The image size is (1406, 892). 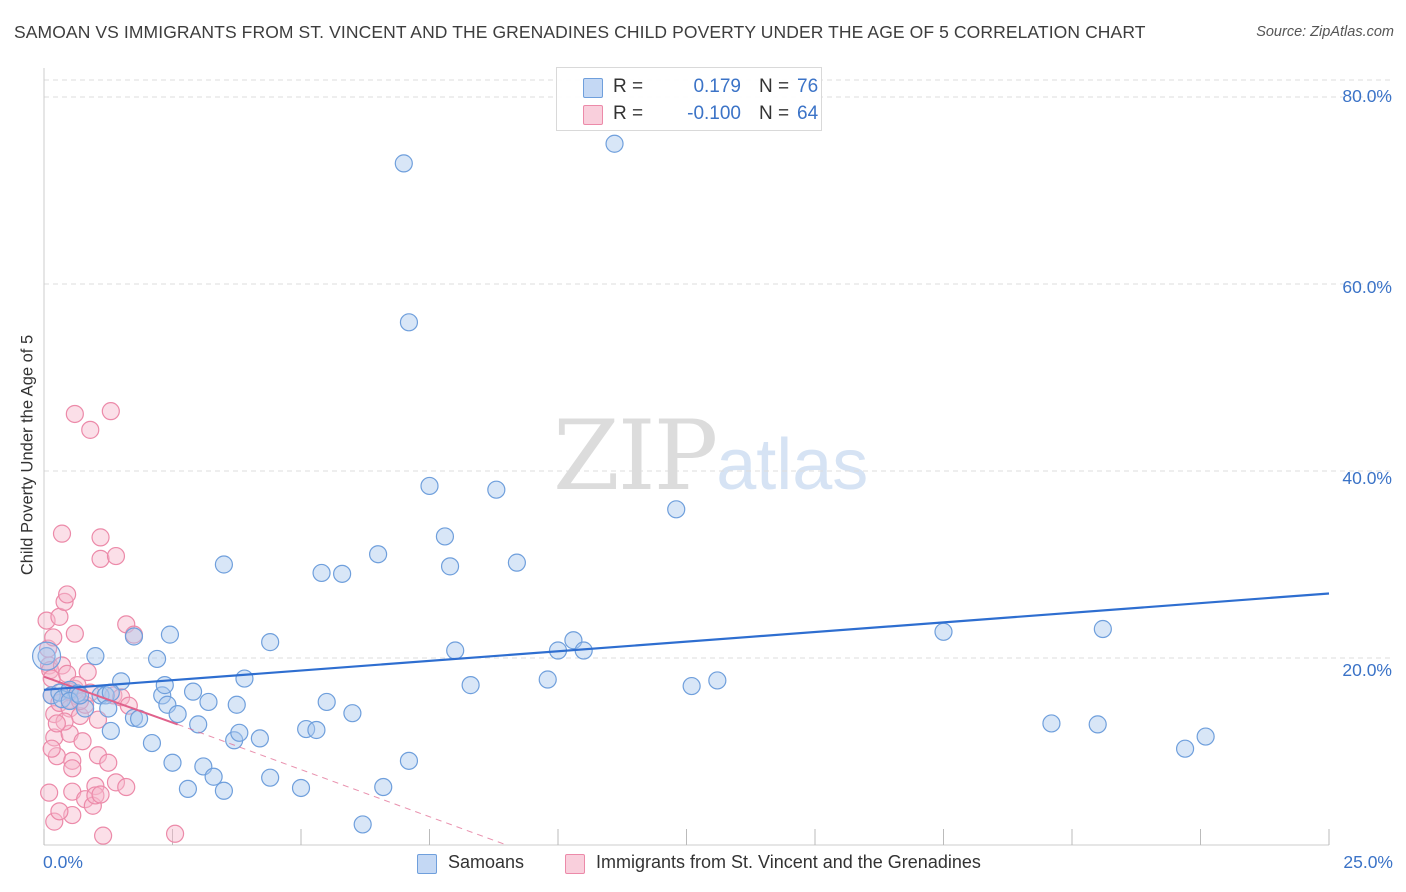 I want to click on y-tick-label-80: 80.0%, so click(x=1367, y=96).